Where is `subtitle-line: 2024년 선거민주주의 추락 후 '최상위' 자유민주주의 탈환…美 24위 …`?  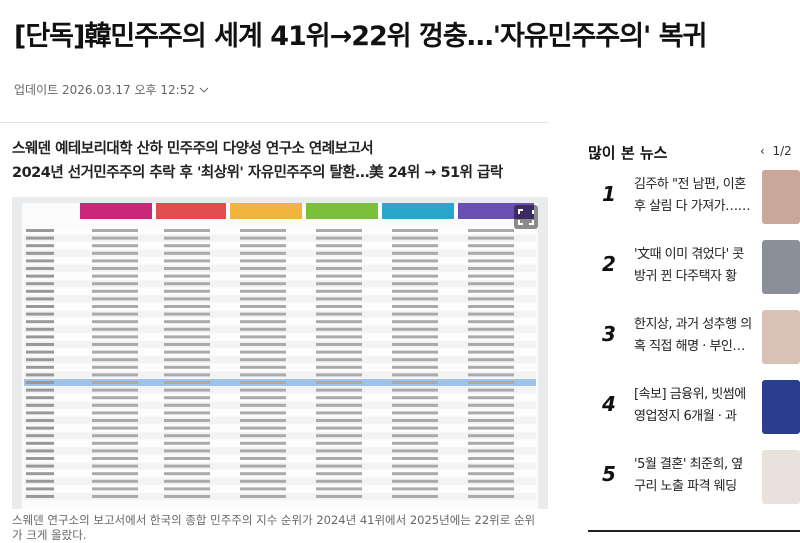
subtitle-line: 2024년 선거민주주의 추락 후 '최상위' 자유민주주의 탈환…美 24위 … is located at coordinates (257, 173).